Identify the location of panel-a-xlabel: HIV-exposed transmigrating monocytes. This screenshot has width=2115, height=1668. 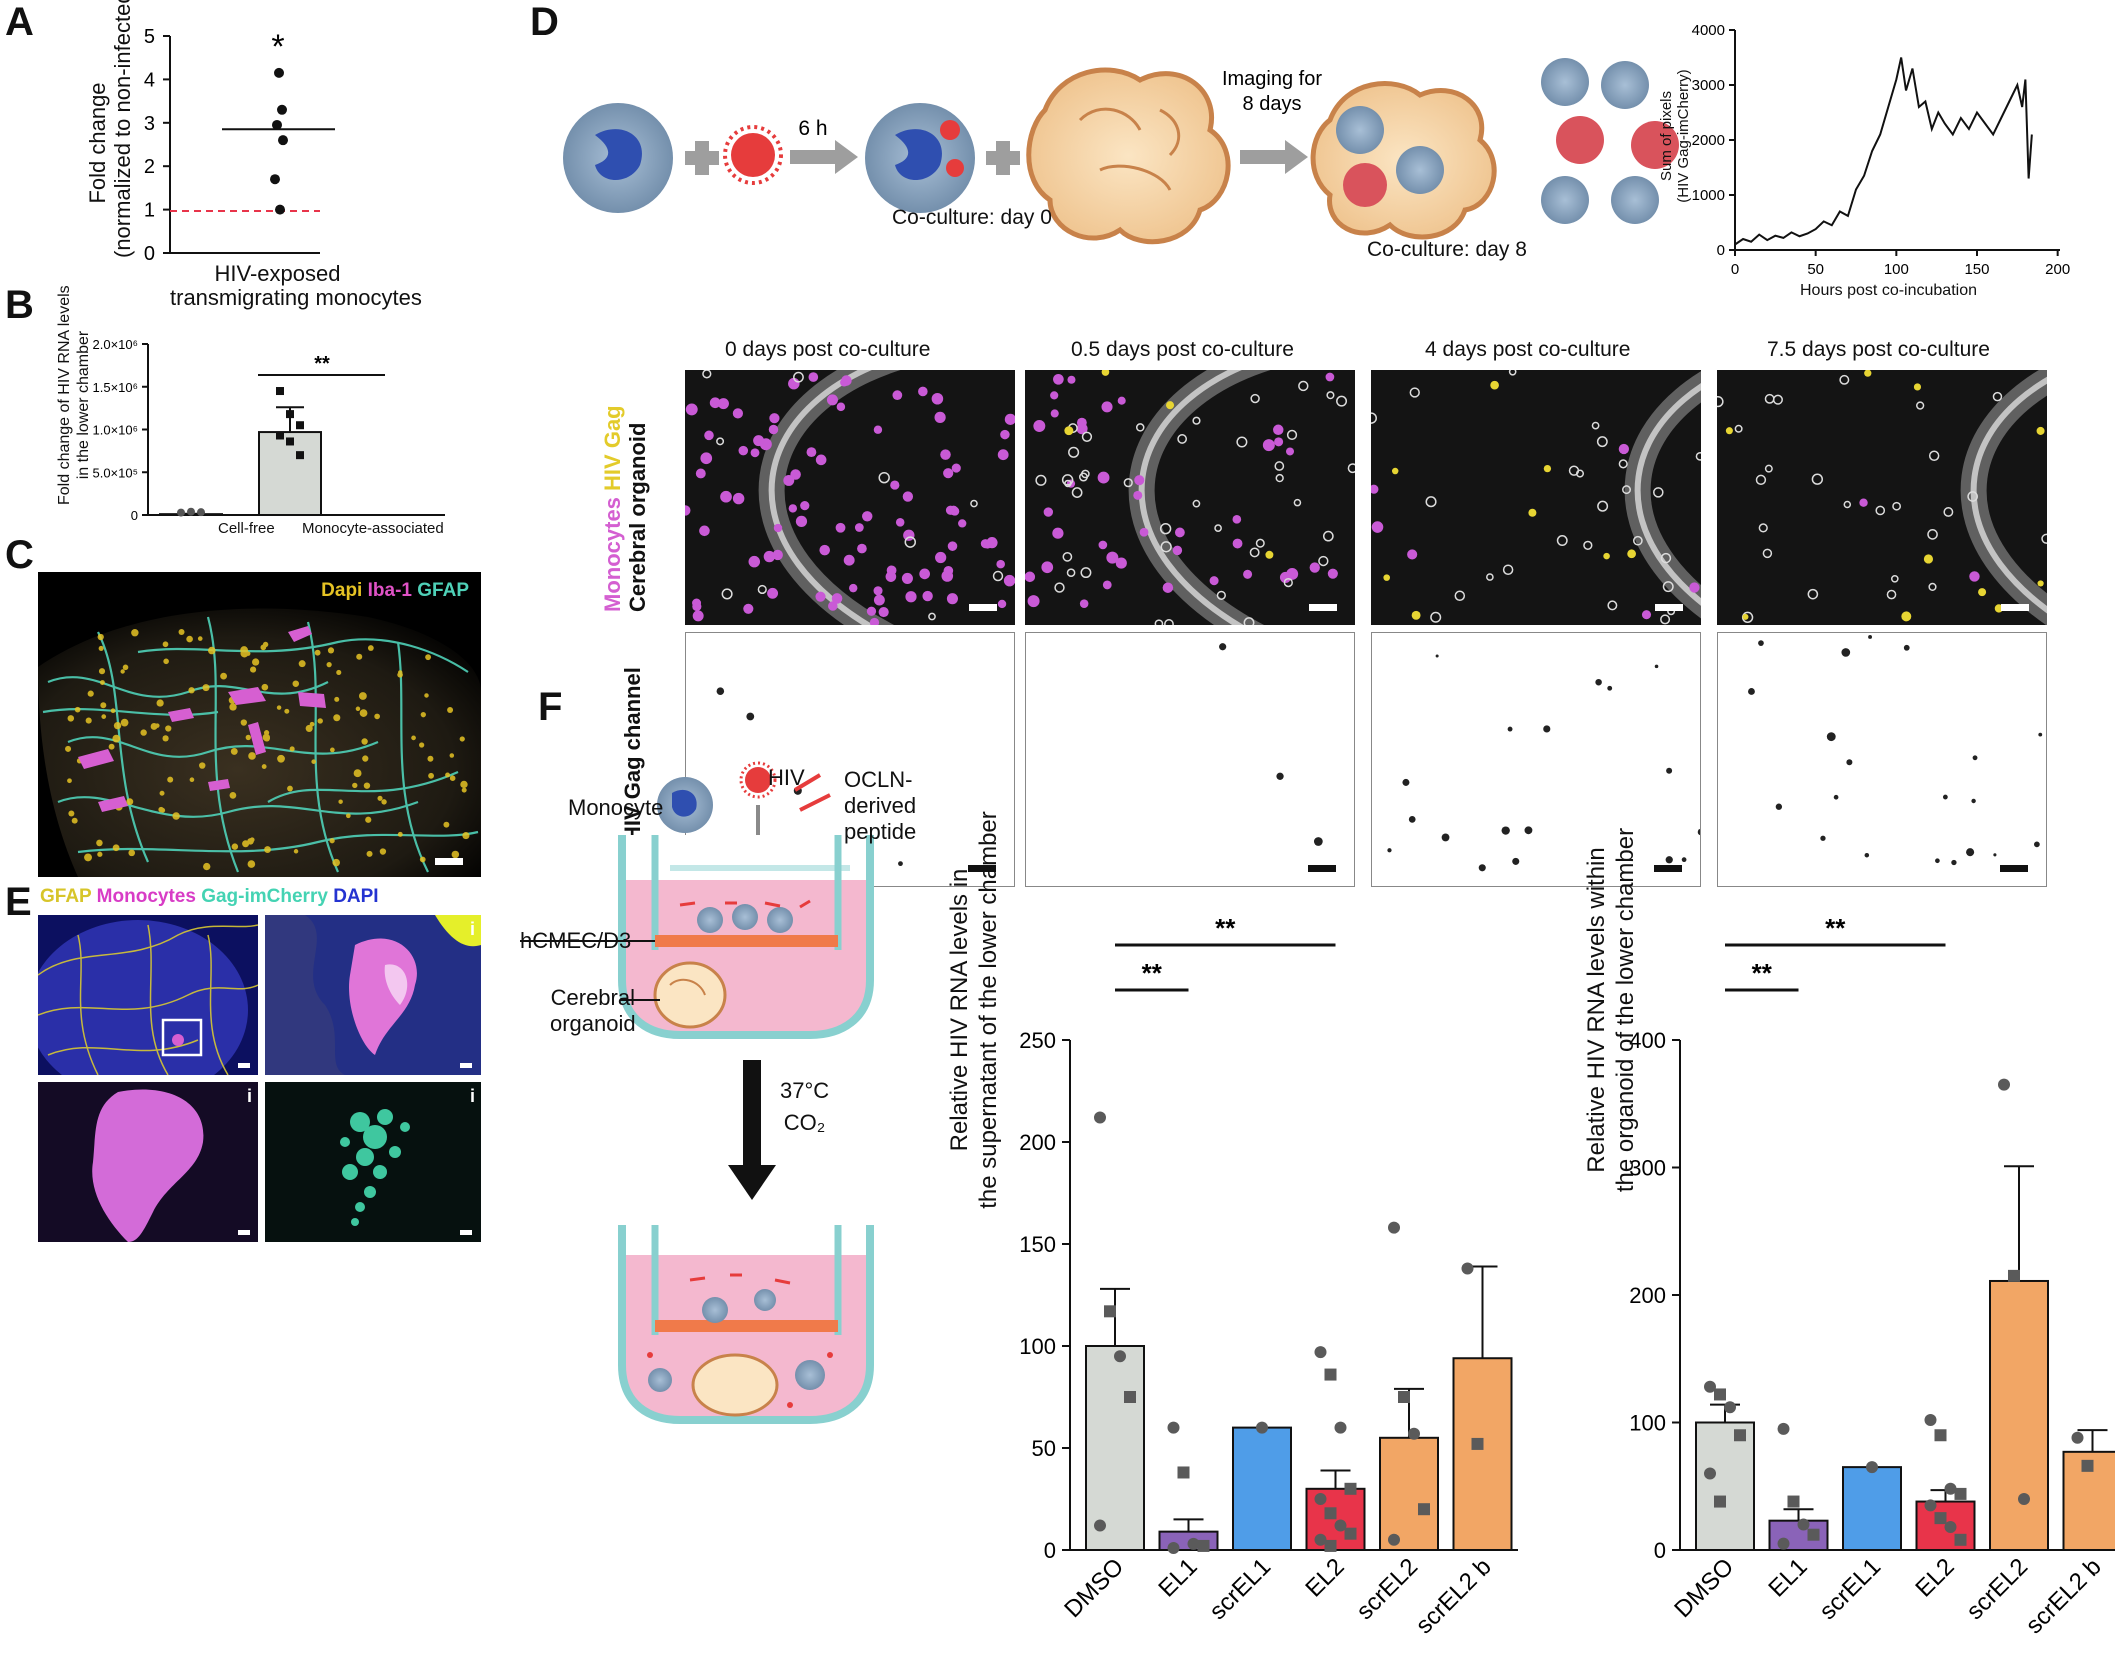
(296, 285).